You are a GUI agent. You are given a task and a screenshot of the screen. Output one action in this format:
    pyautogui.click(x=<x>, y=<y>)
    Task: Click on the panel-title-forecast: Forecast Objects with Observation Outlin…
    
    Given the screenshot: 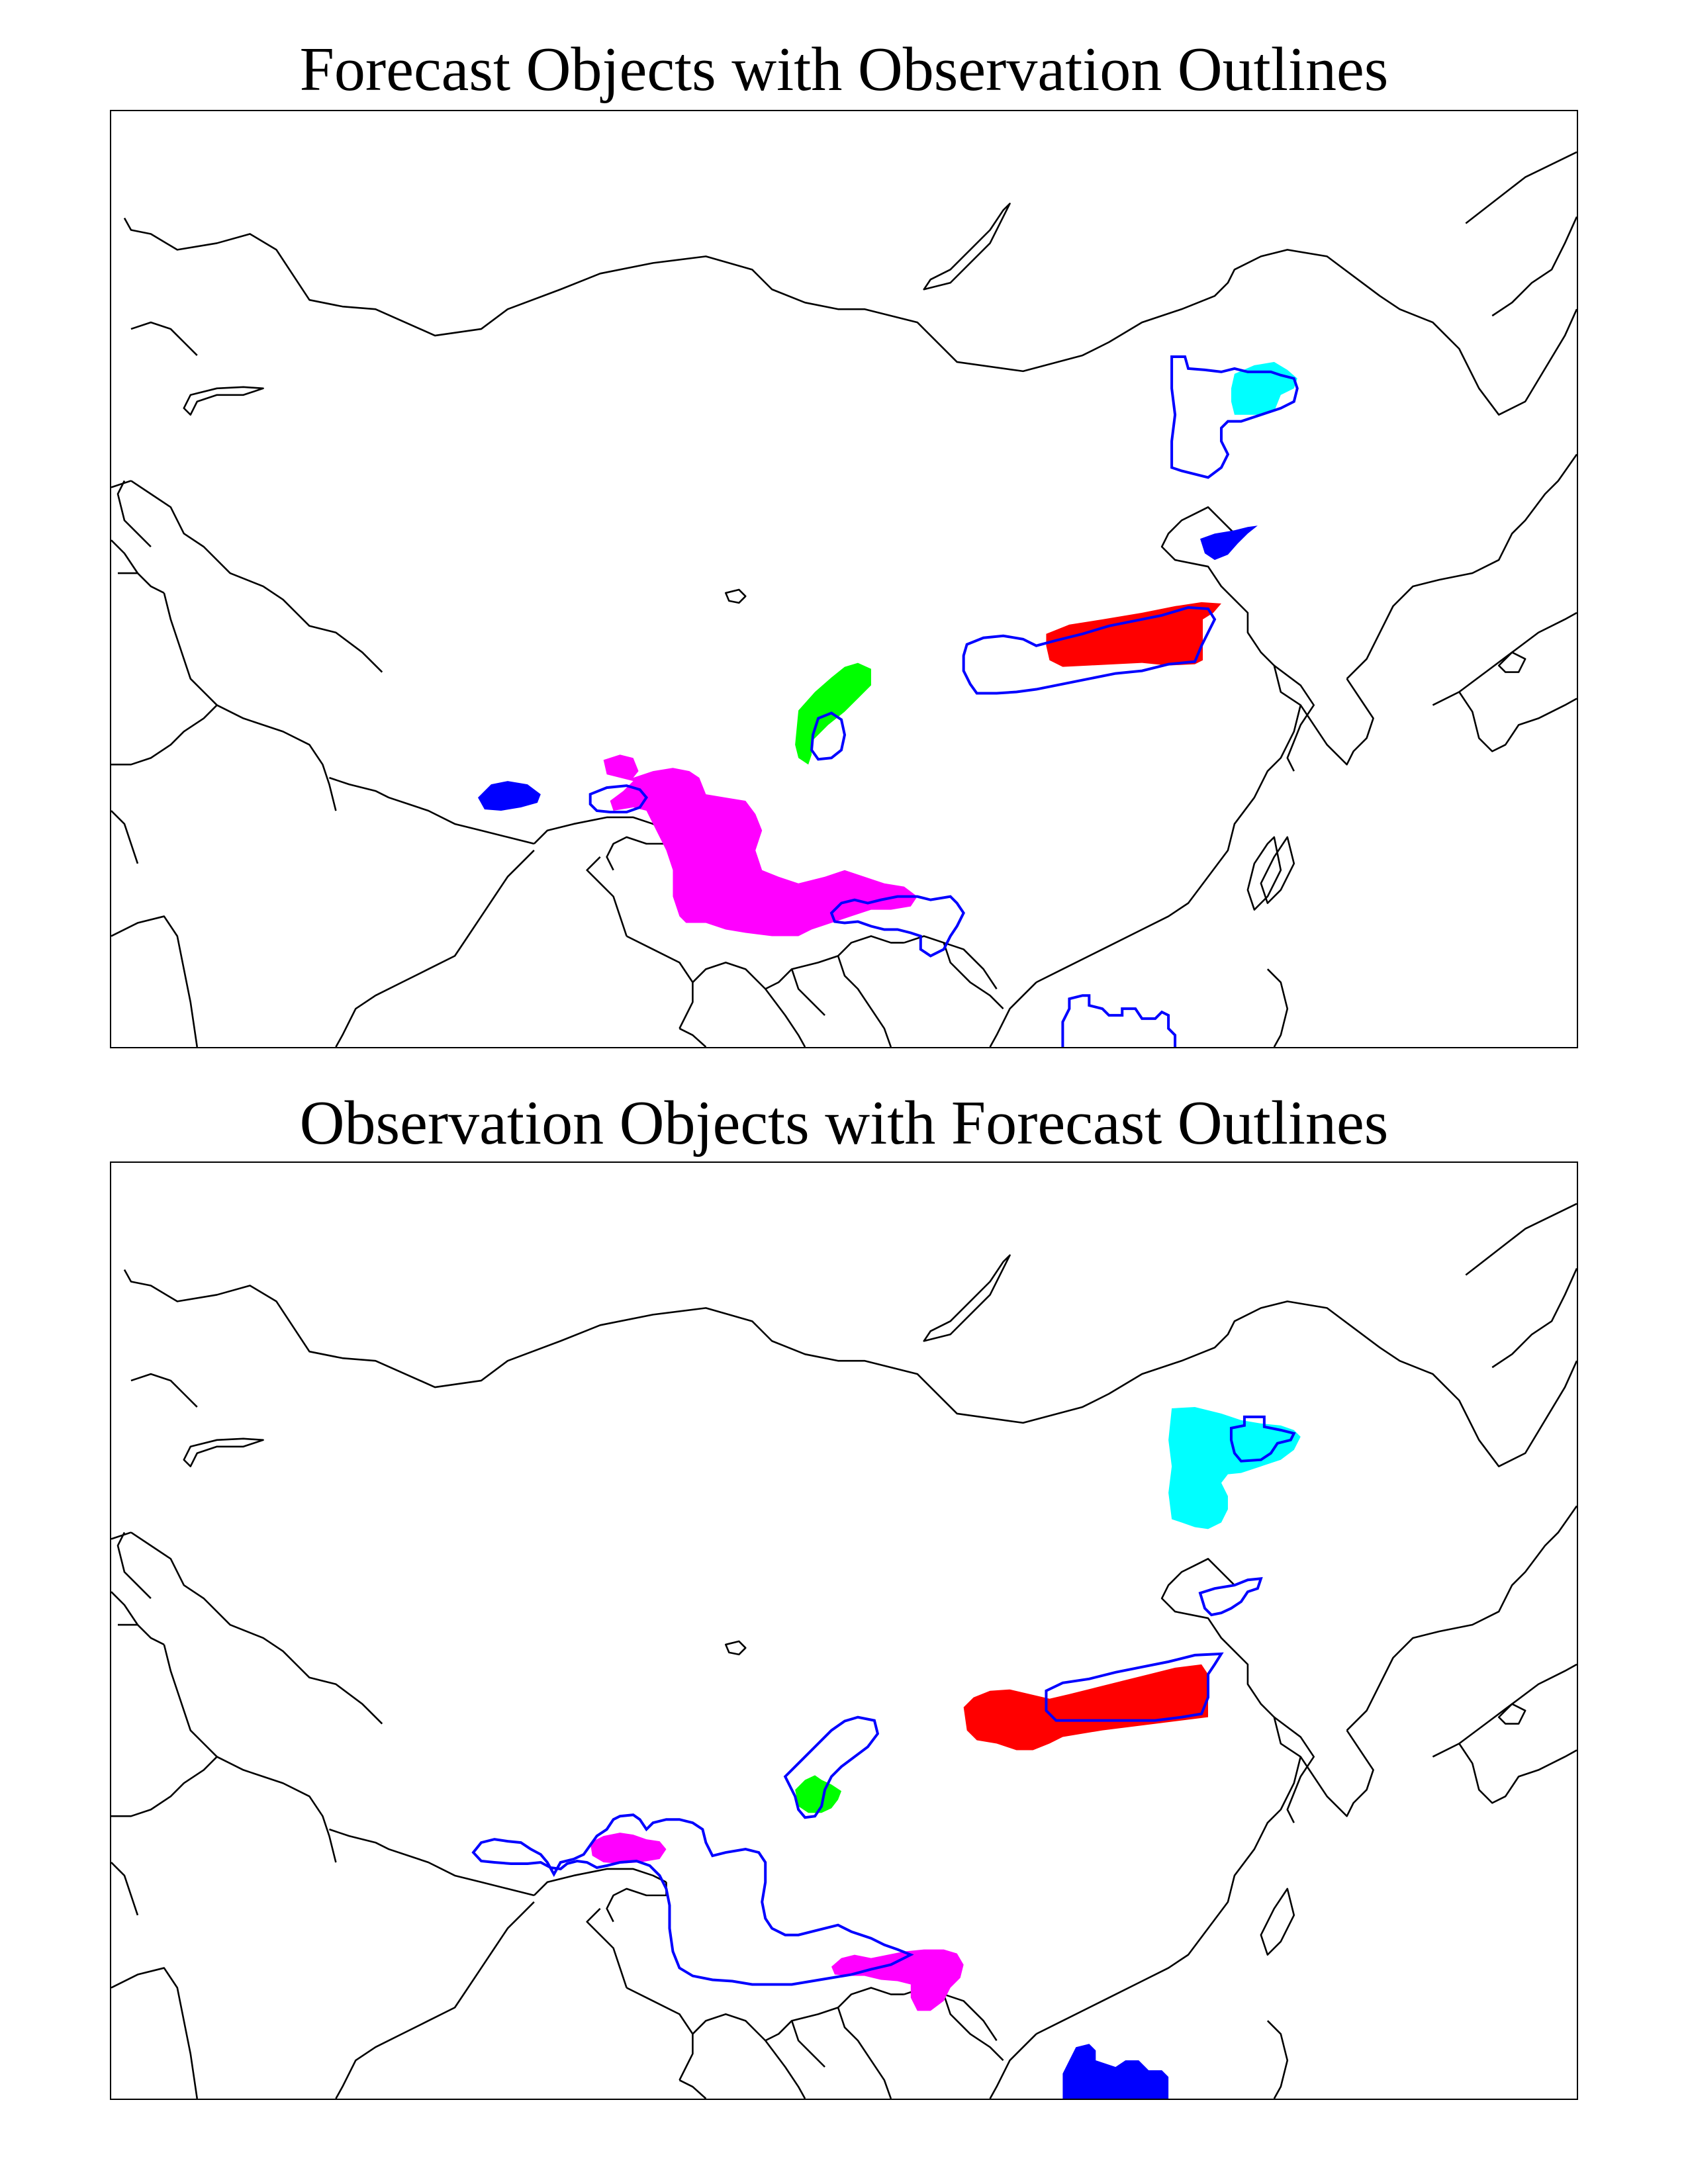 What is the action you would take?
    pyautogui.click(x=844, y=69)
    